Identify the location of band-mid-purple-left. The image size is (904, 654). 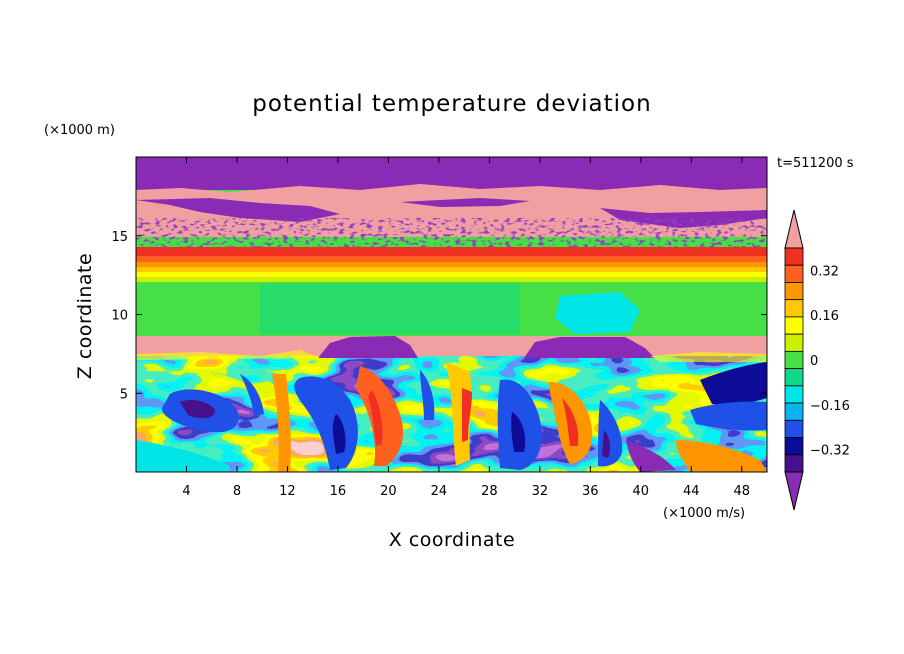
(368, 347).